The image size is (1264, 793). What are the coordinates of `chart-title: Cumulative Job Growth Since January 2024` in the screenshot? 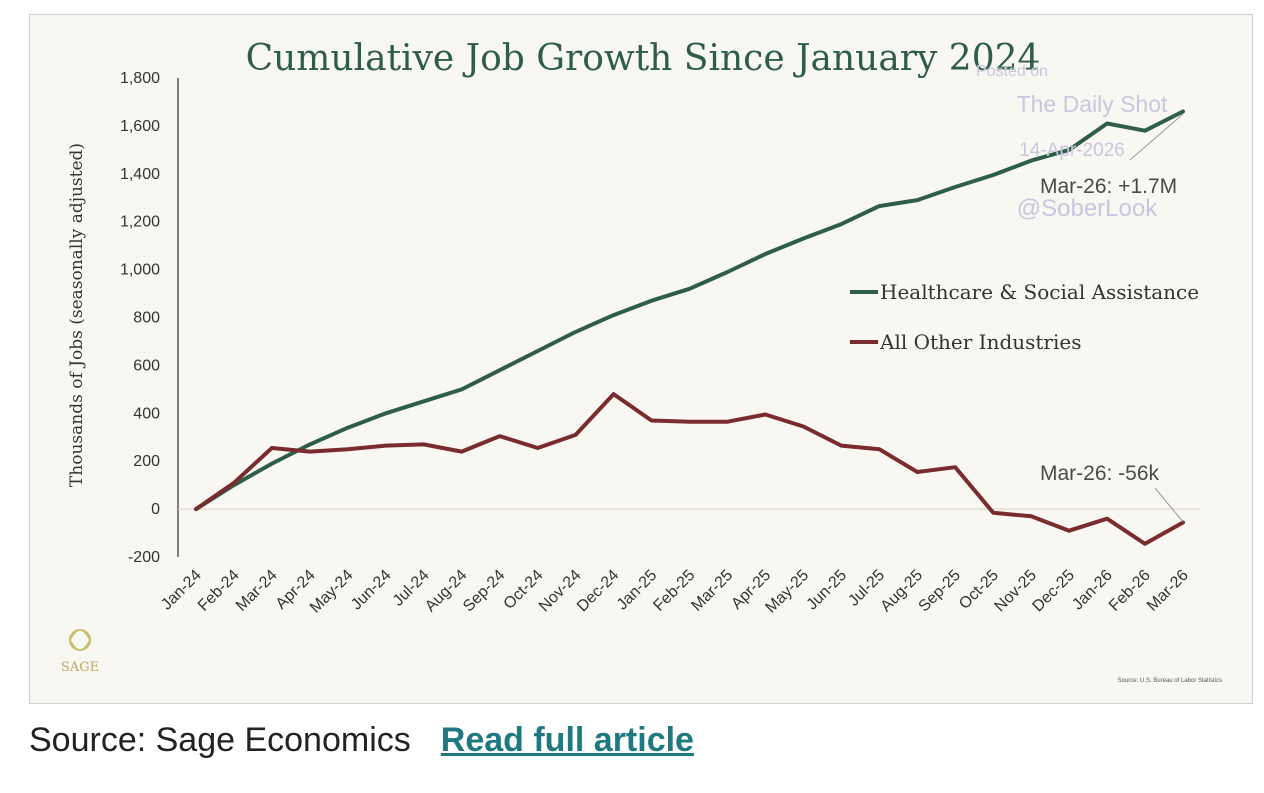 It's located at (643, 58).